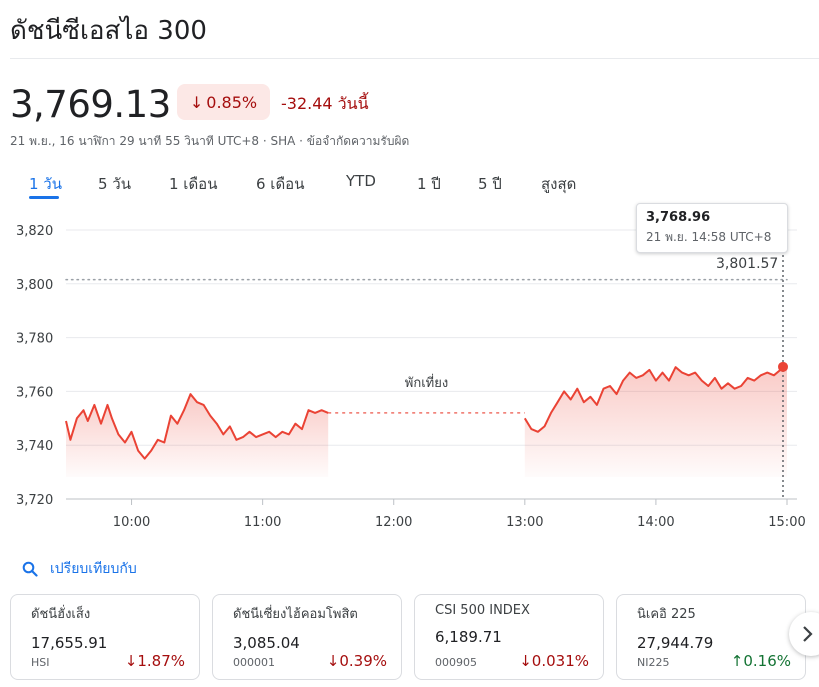 This screenshot has height=687, width=819. What do you see at coordinates (783, 366) in the screenshot?
I see `hover-point` at bounding box center [783, 366].